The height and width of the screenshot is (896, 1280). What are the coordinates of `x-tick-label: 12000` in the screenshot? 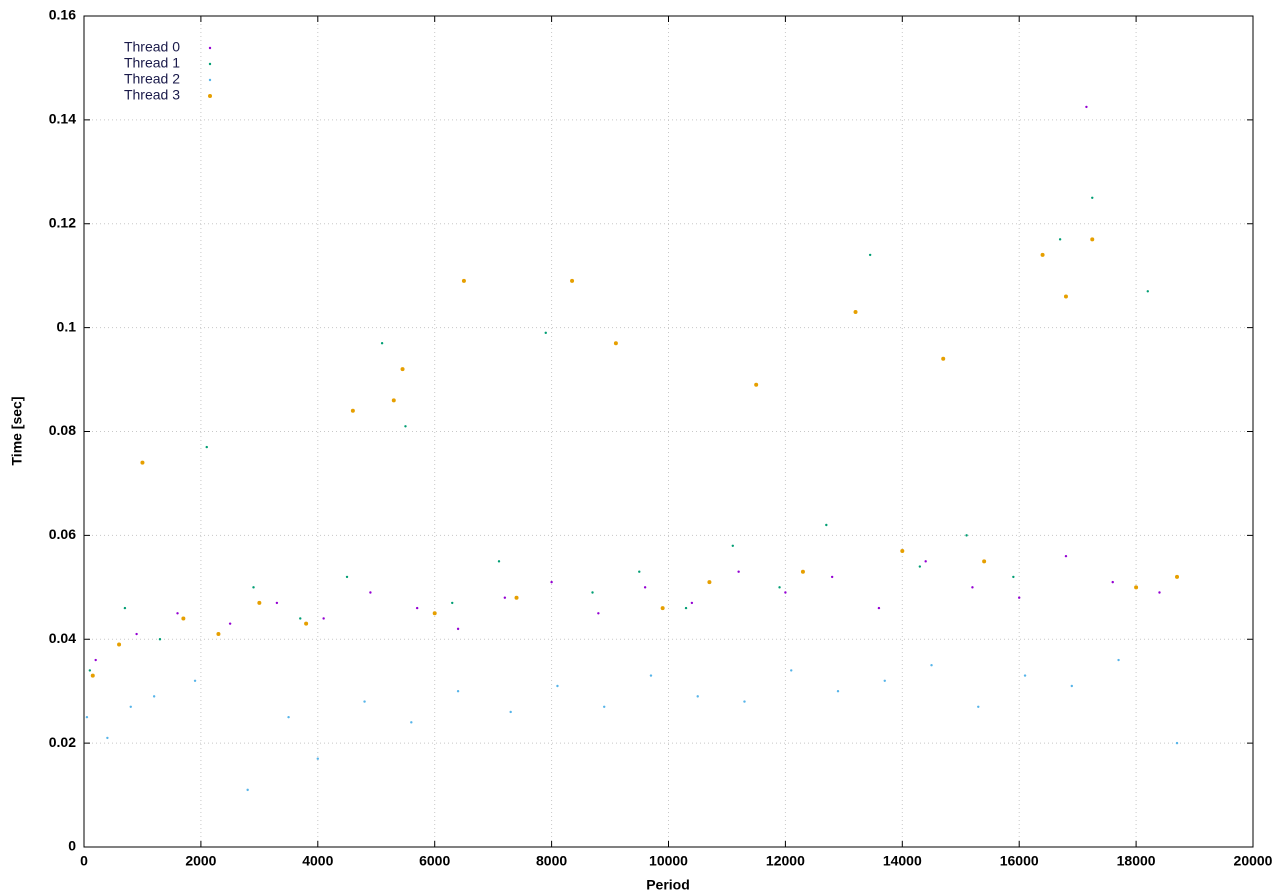 It's located at (785, 861).